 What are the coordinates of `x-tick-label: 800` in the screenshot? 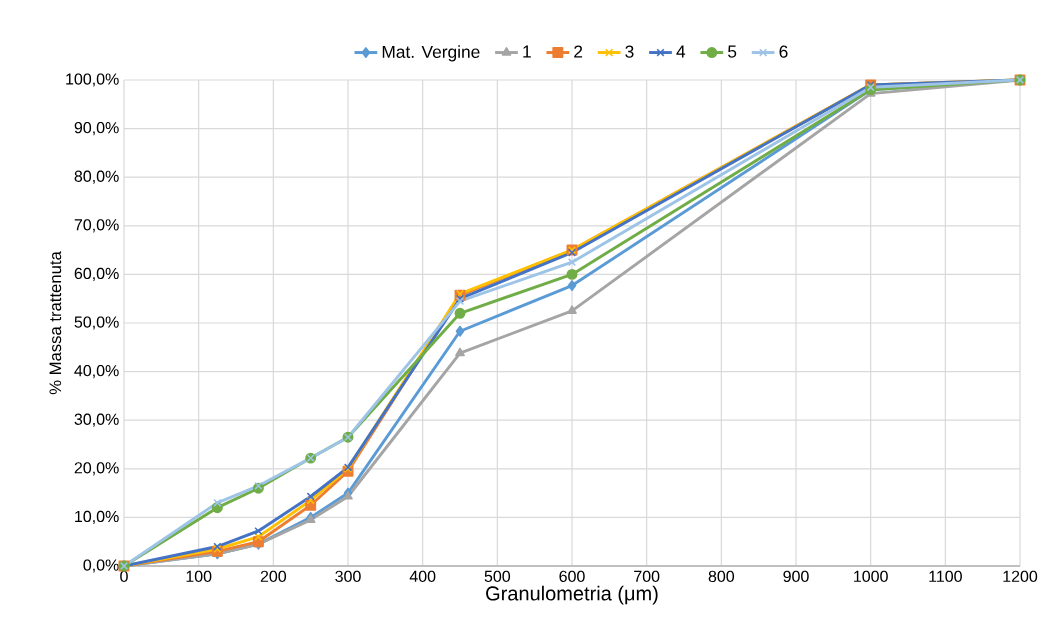 It's located at (721, 576).